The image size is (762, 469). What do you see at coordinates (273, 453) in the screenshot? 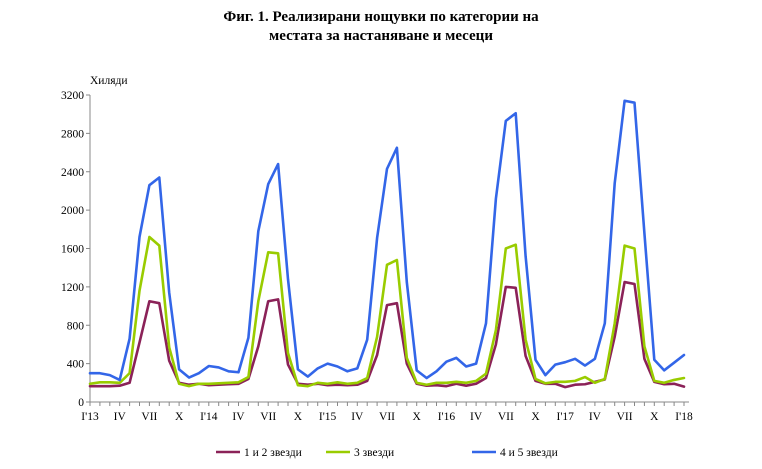
I see `legend-label-1: 1 и 2 звезди` at bounding box center [273, 453].